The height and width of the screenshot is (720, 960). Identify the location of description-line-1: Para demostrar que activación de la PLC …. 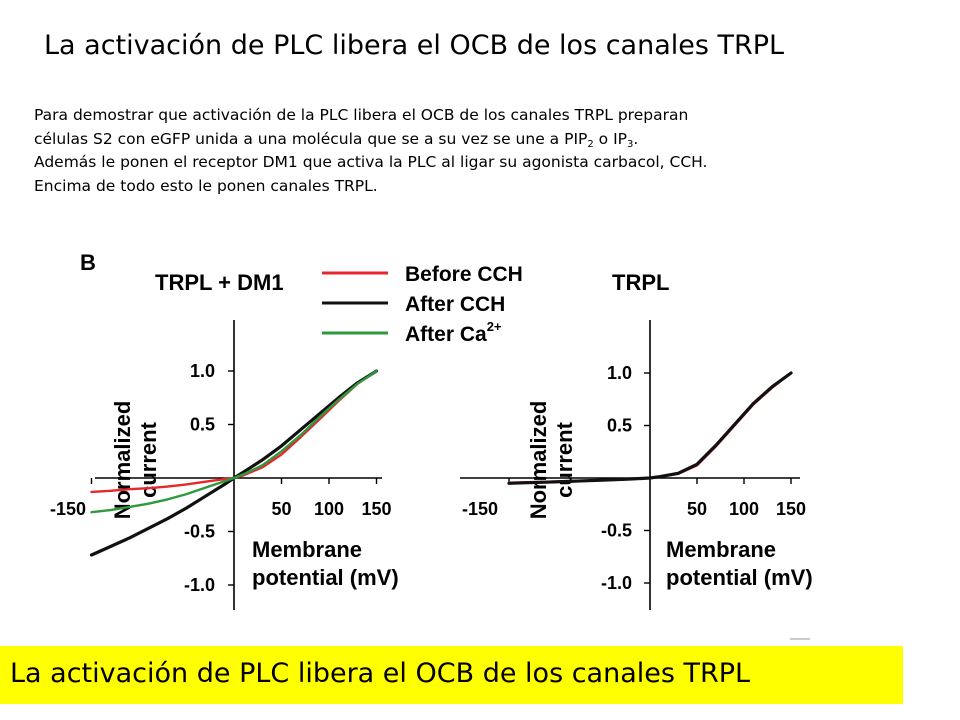
(361, 115).